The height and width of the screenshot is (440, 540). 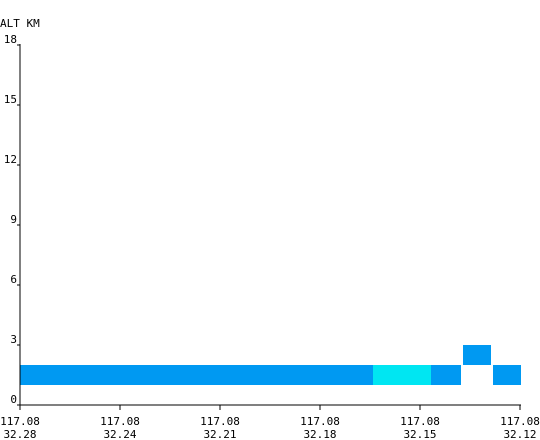 What do you see at coordinates (13, 399) in the screenshot?
I see `y-tick-label-0: 0` at bounding box center [13, 399].